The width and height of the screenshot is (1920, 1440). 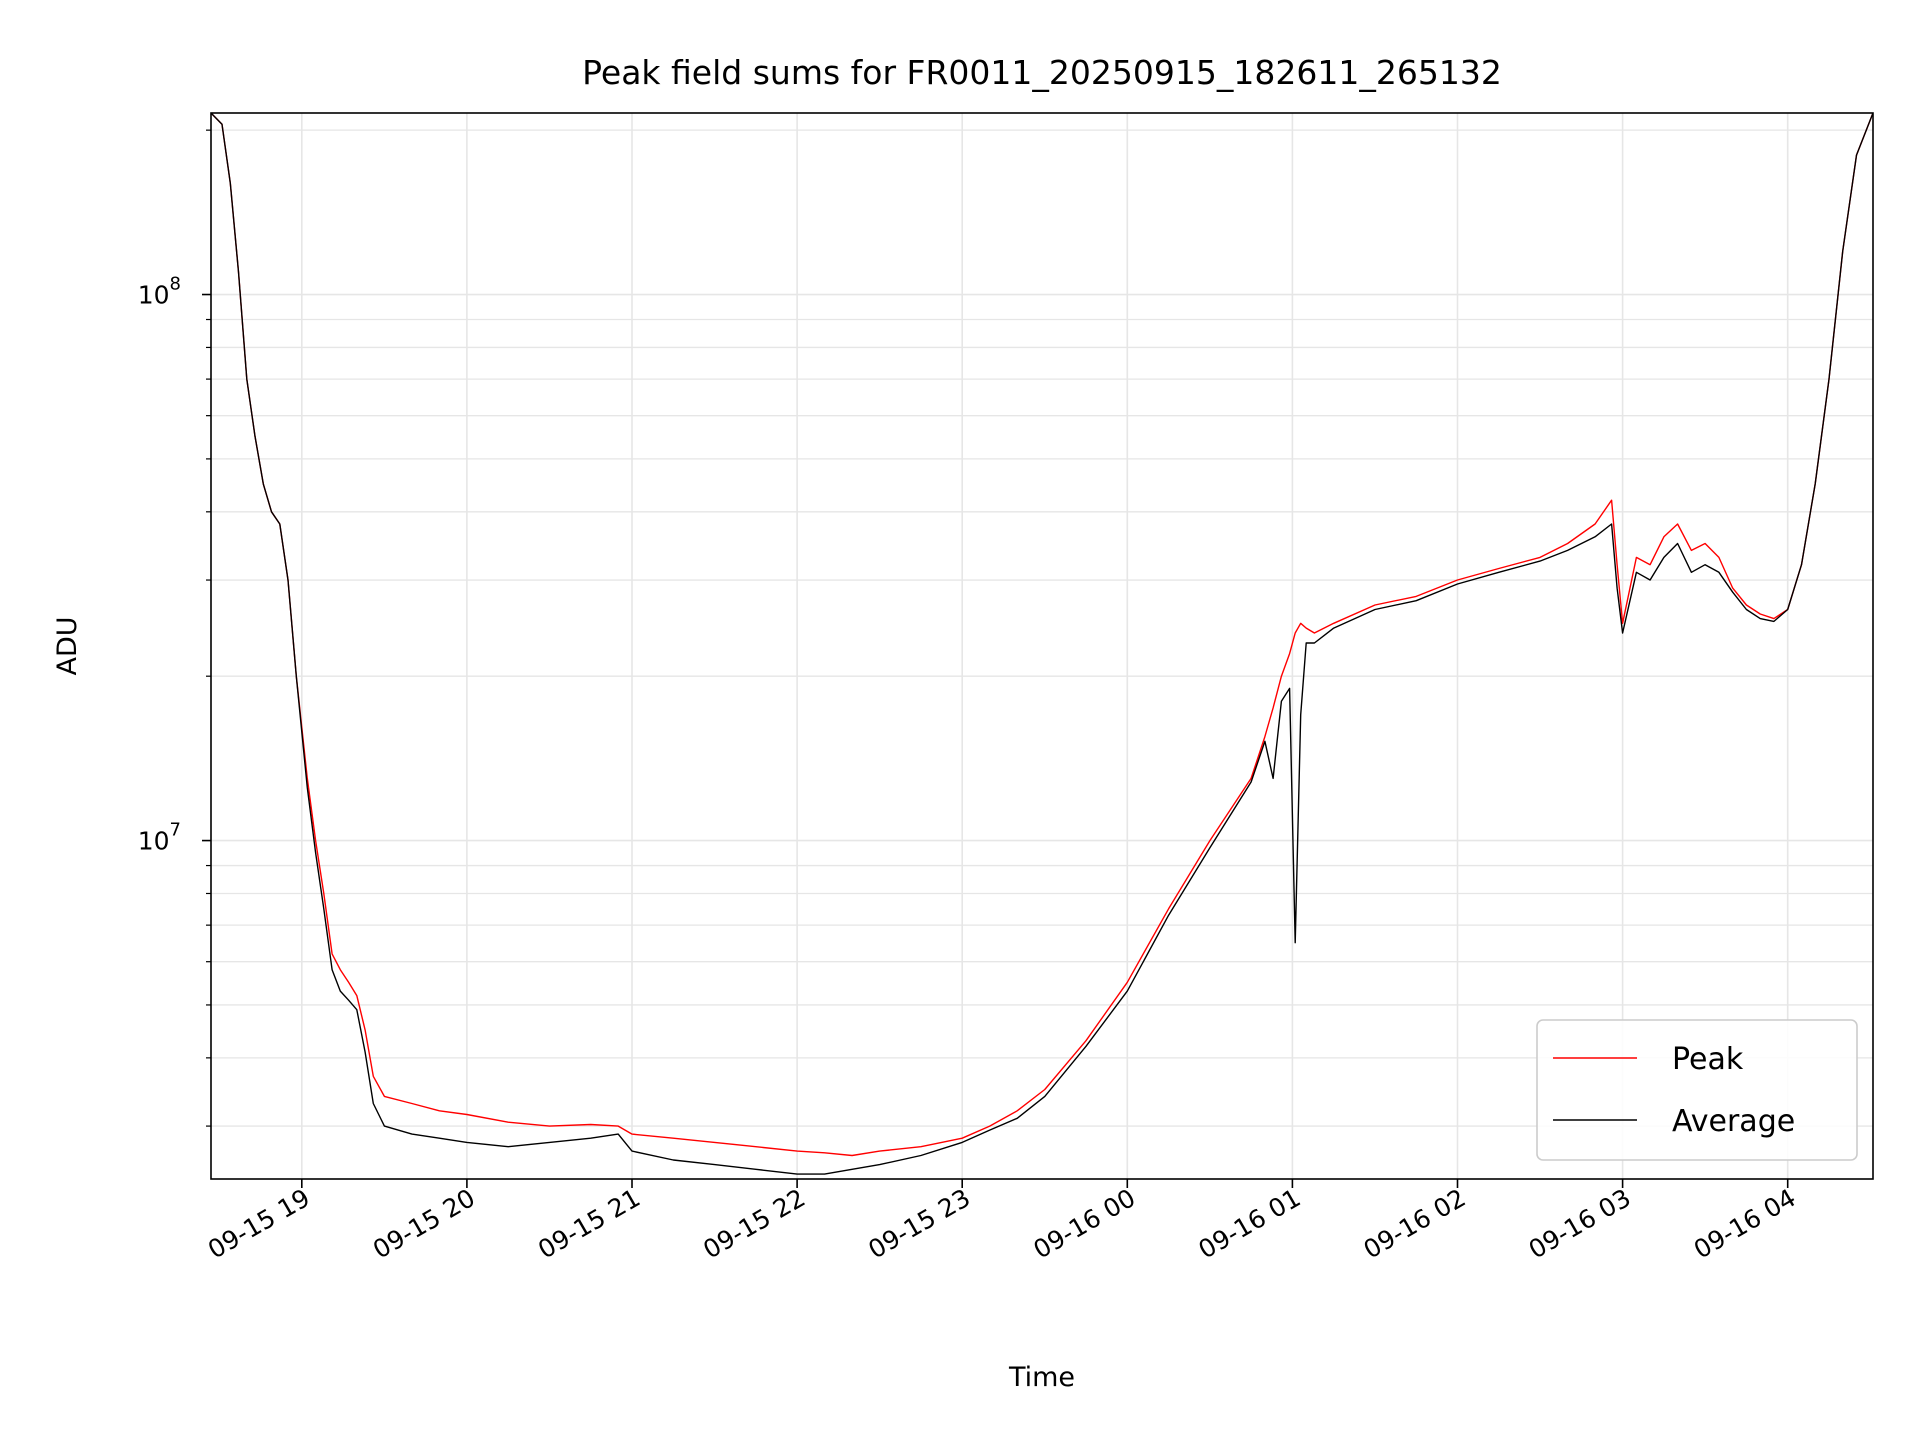 What do you see at coordinates (175, 830) in the screenshot?
I see `y-tick-exponent: 7` at bounding box center [175, 830].